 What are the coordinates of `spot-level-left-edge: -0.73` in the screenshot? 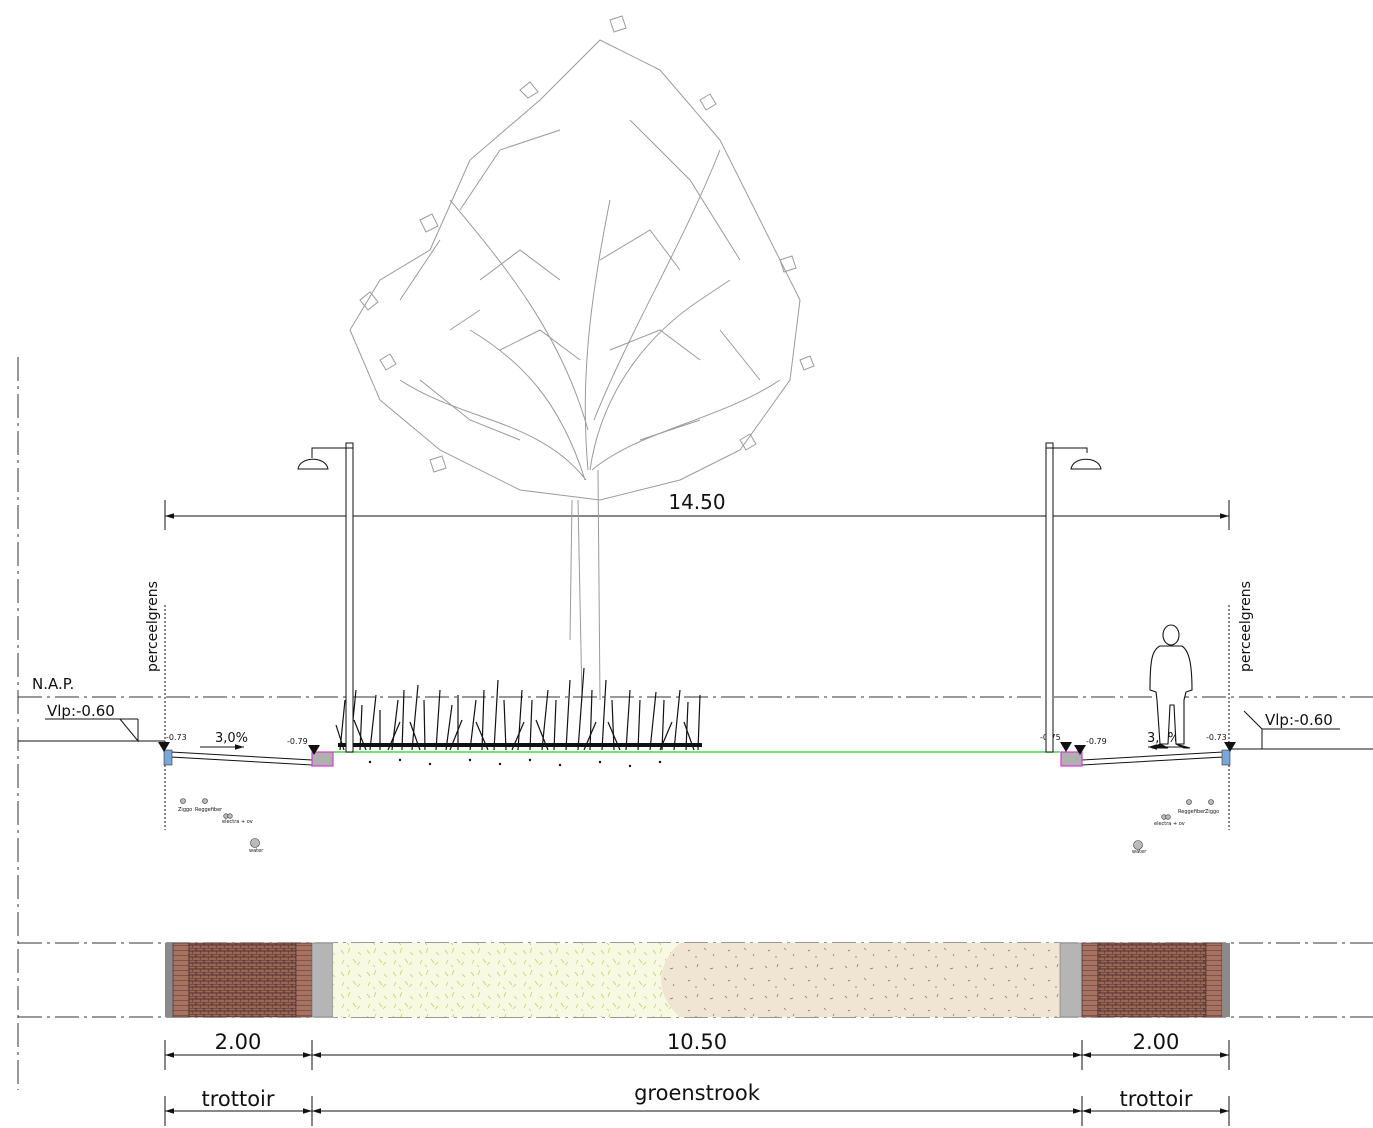 It's located at (176, 737).